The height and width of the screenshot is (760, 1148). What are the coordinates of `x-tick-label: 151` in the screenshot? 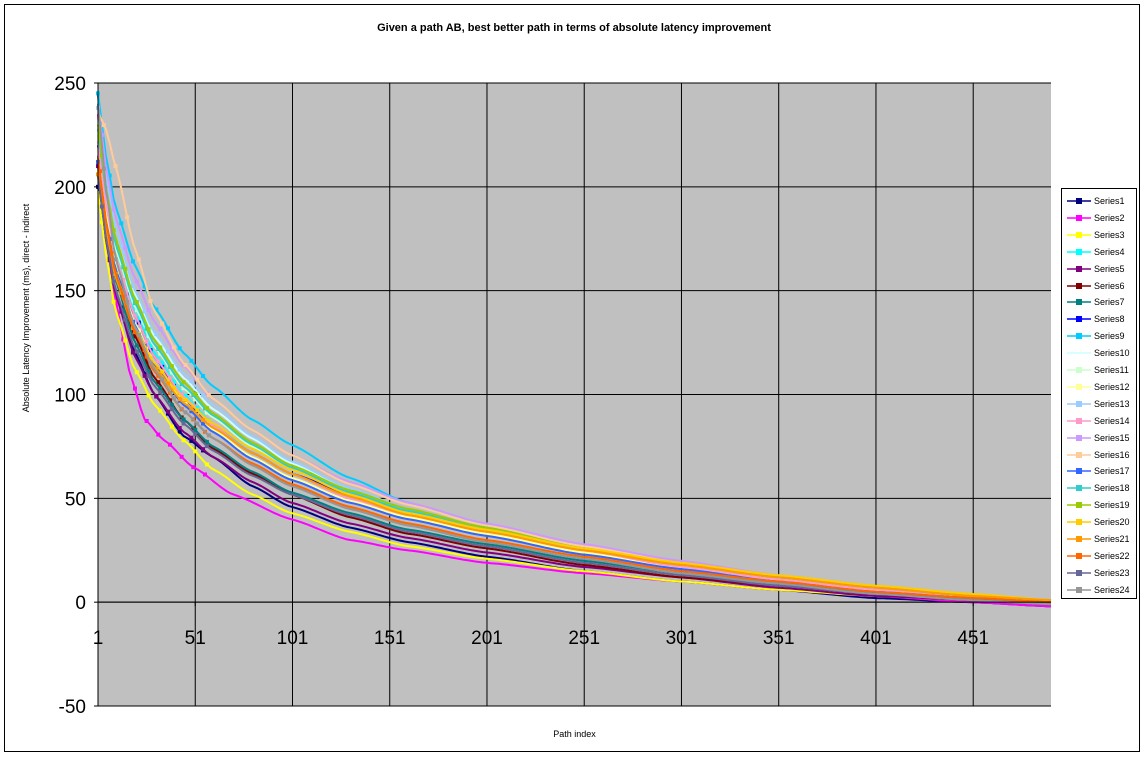 It's located at (390, 638).